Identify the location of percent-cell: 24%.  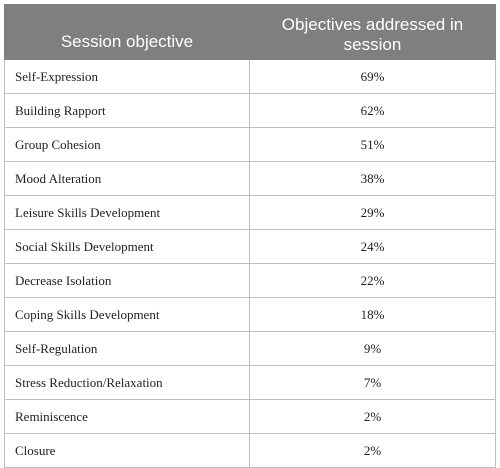
(372, 246).